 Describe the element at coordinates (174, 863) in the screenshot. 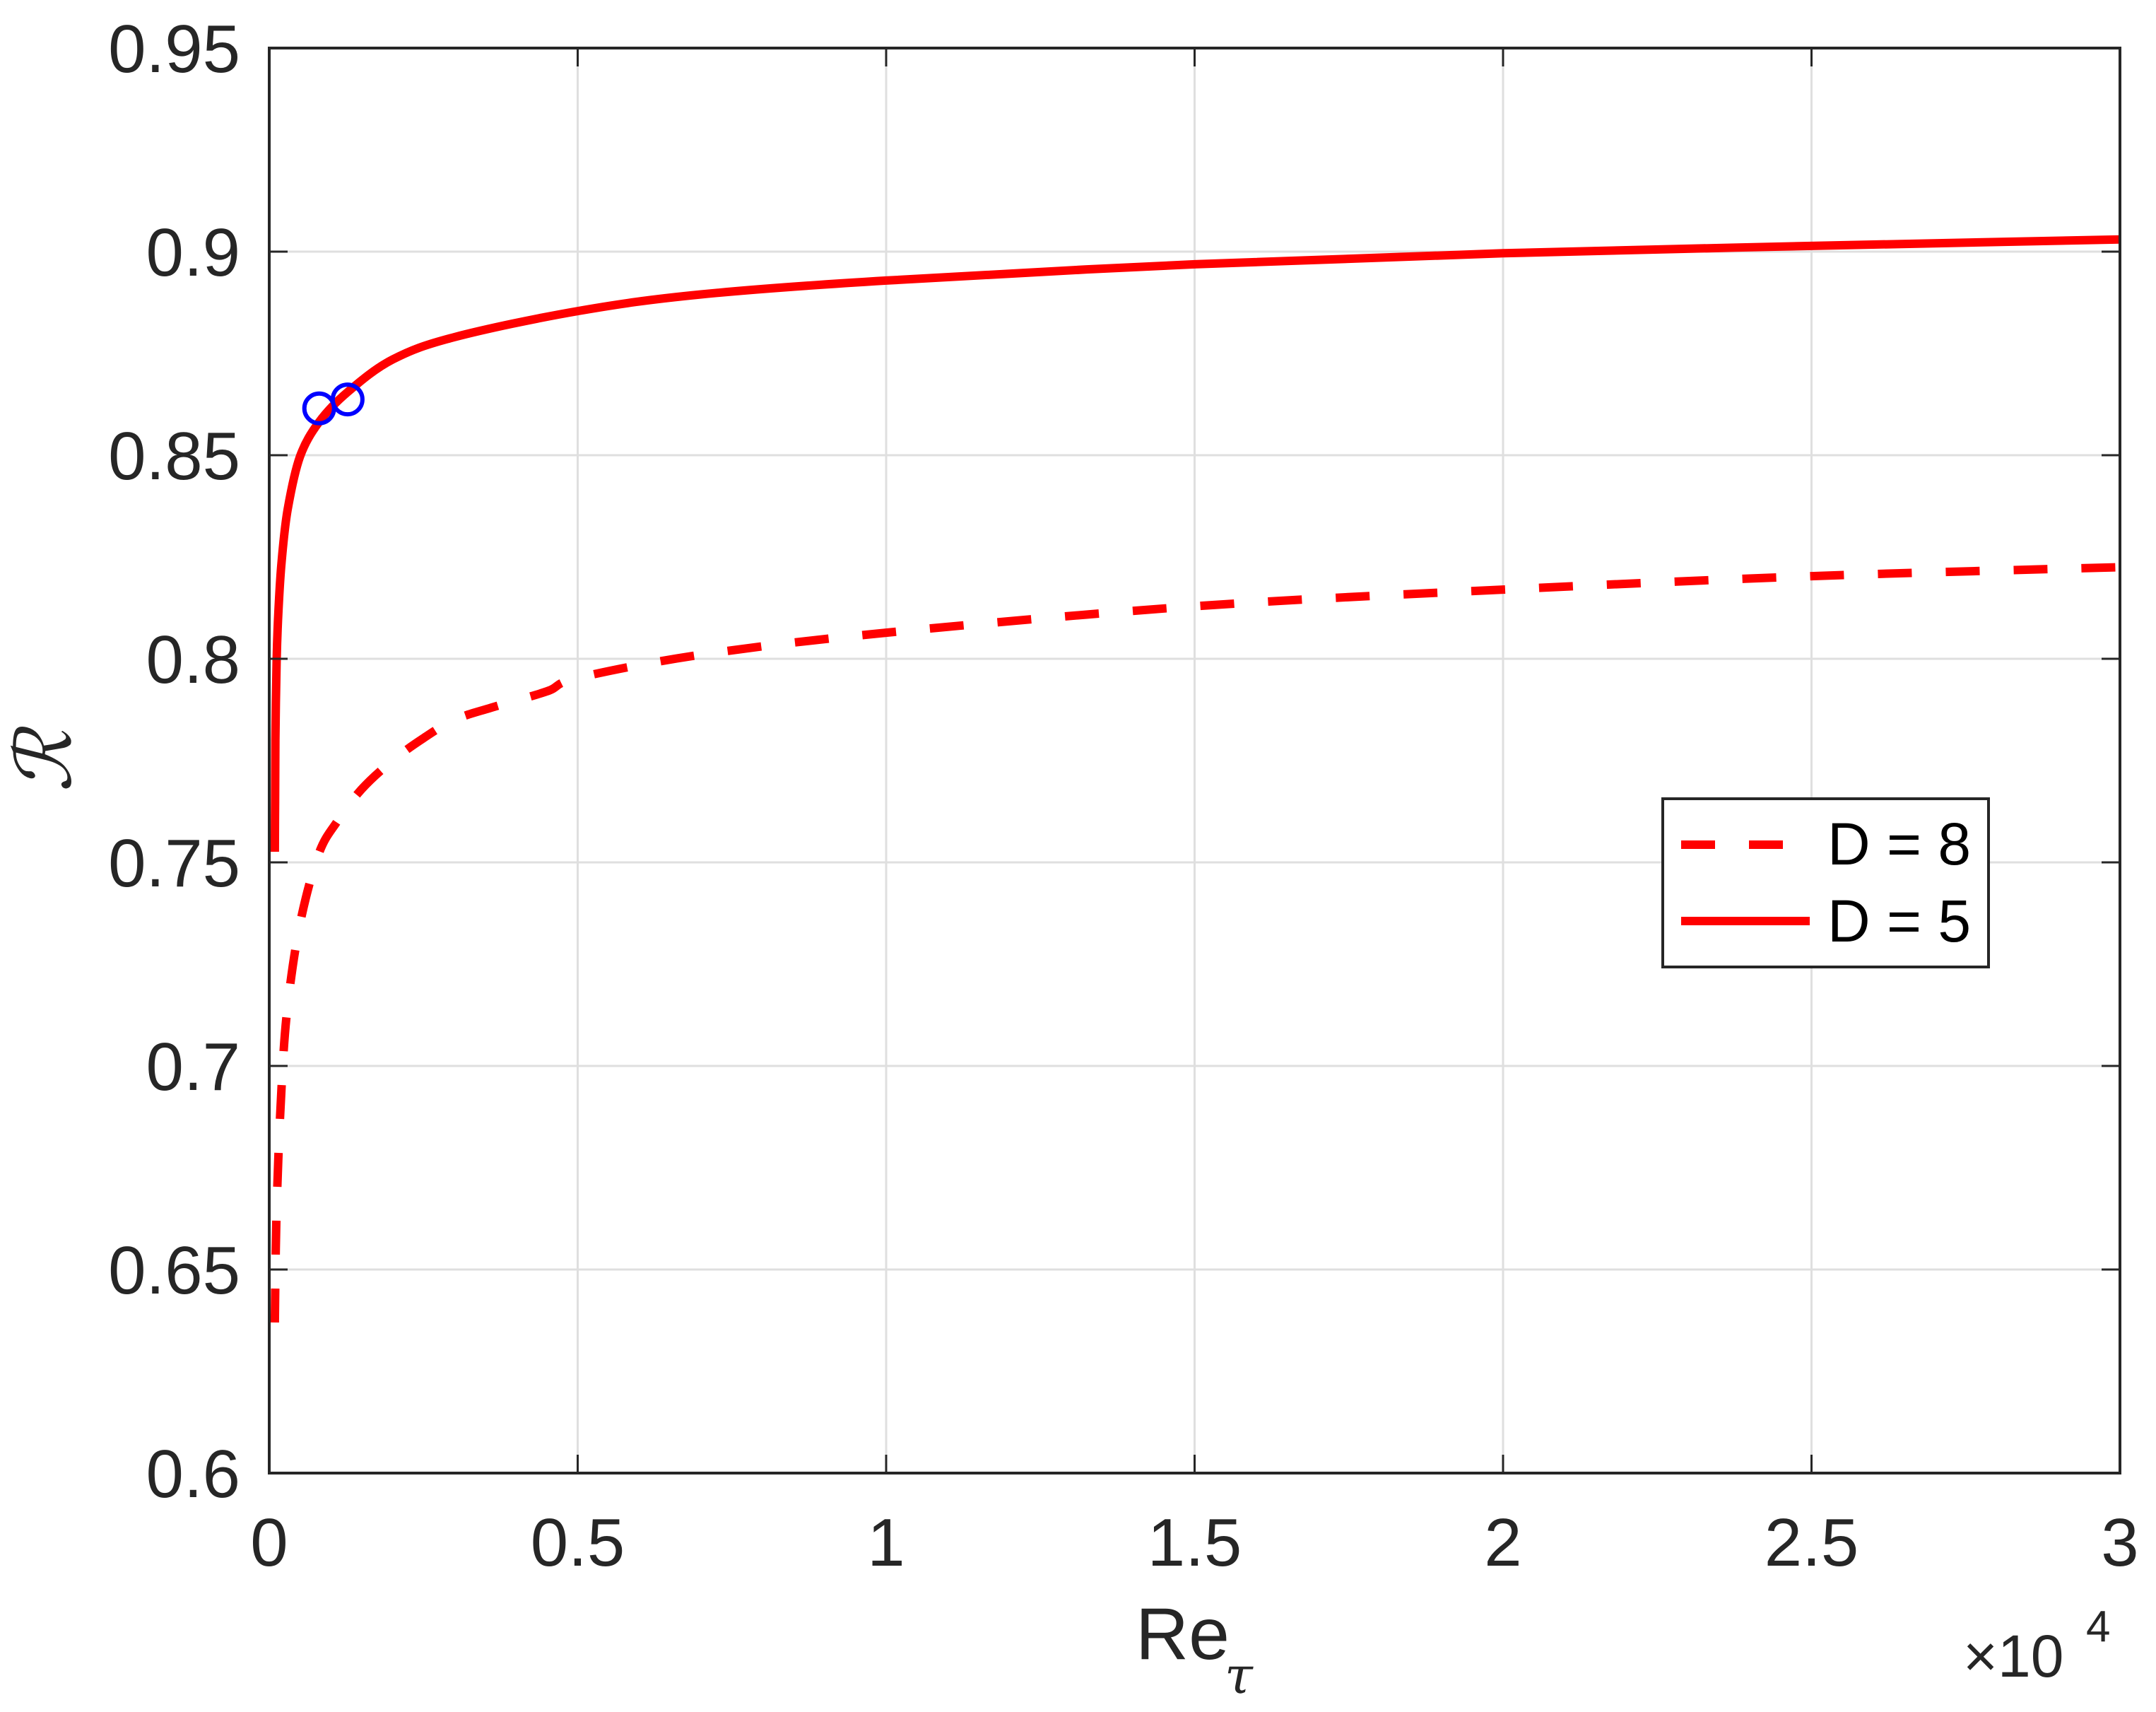

I see `y-tick-label: 0.75` at that location.